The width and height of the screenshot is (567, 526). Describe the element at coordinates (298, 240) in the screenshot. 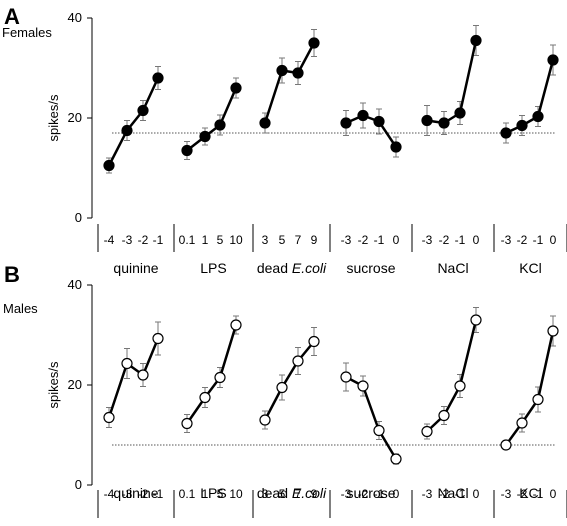

I see `x-tick-label: 7` at that location.